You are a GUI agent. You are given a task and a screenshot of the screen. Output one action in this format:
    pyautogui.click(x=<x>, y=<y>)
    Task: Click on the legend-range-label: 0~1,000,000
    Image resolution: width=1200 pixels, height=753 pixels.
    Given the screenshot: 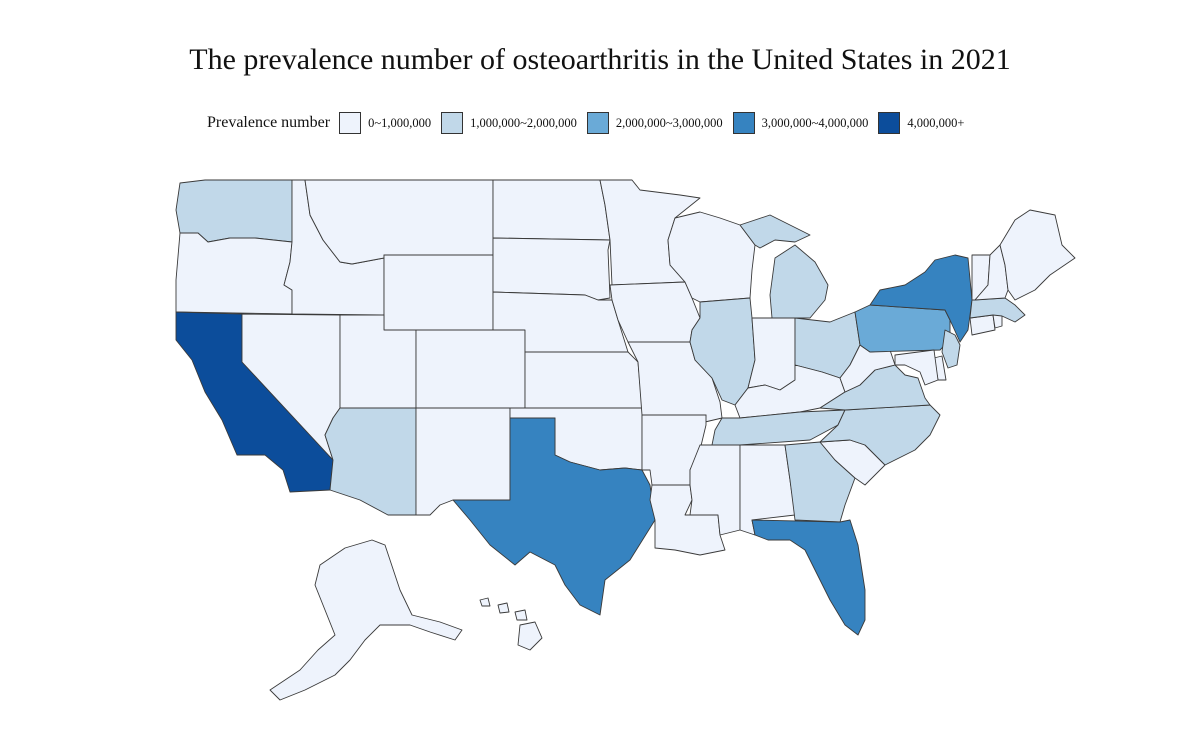 What is the action you would take?
    pyautogui.click(x=400, y=122)
    